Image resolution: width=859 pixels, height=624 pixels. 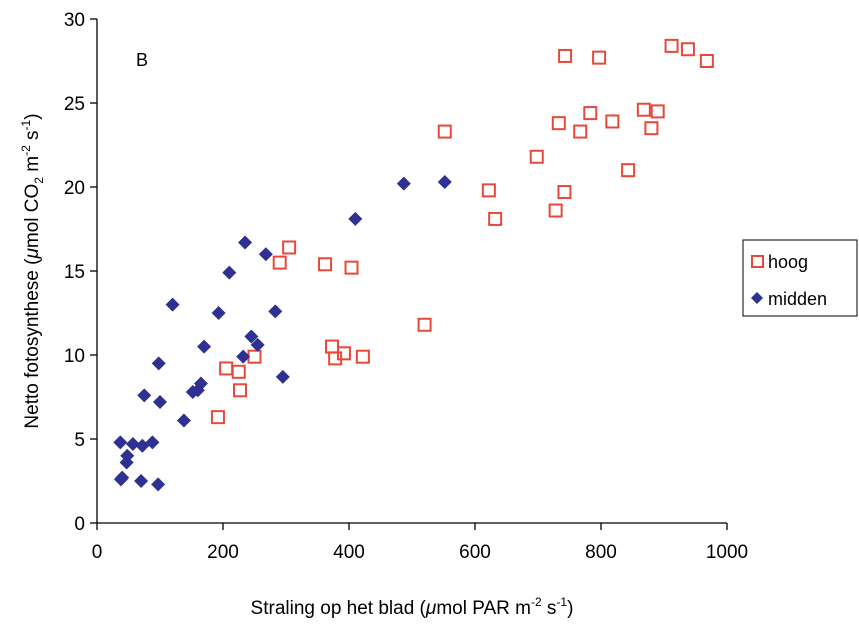 I want to click on y-tick-label: 25, so click(x=74, y=104).